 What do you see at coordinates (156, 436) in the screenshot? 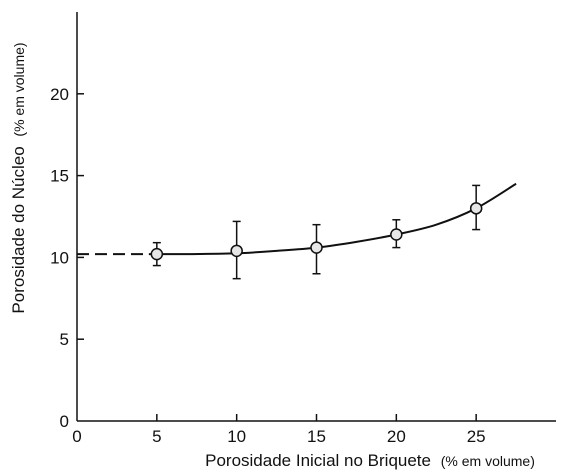
I see `x-tick-label: 5` at bounding box center [156, 436].